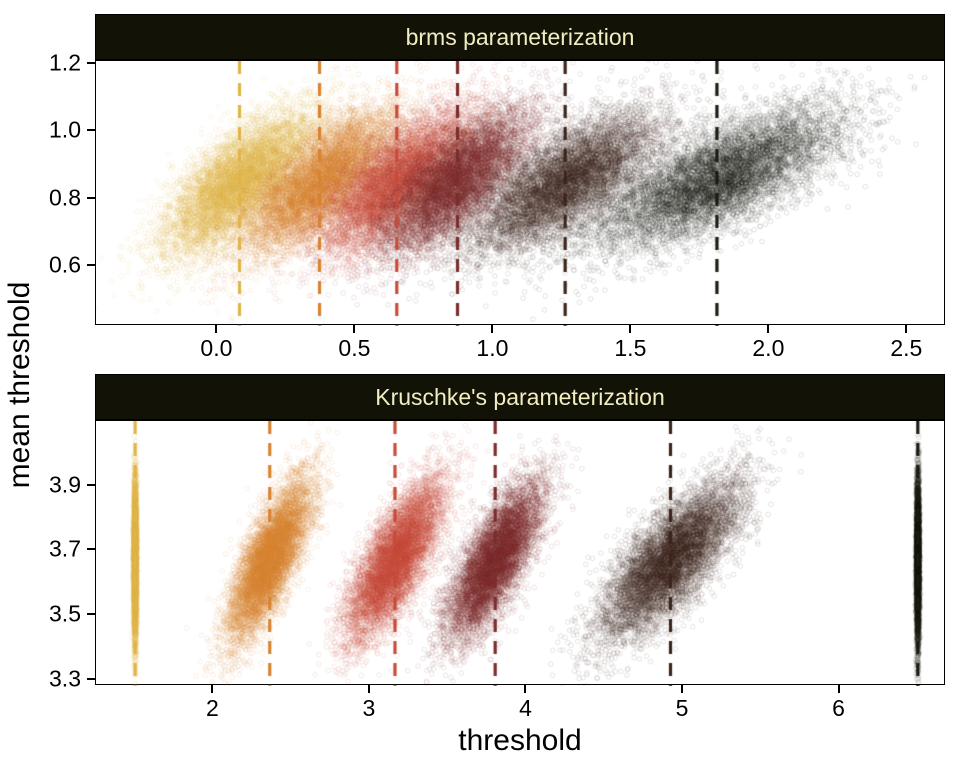 The height and width of the screenshot is (768, 960). I want to click on x-tick-label-brms: 0.0, so click(216, 348).